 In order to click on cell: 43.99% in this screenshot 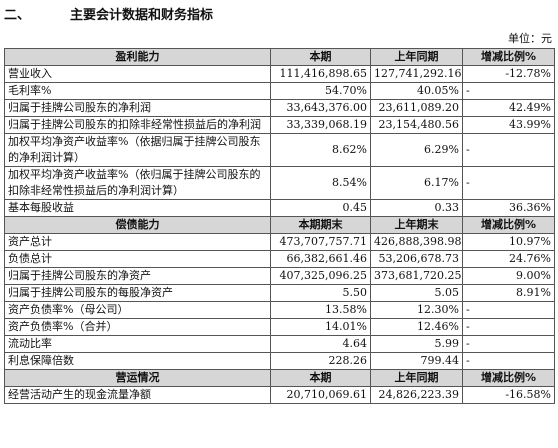, I will do `click(508, 125)`.